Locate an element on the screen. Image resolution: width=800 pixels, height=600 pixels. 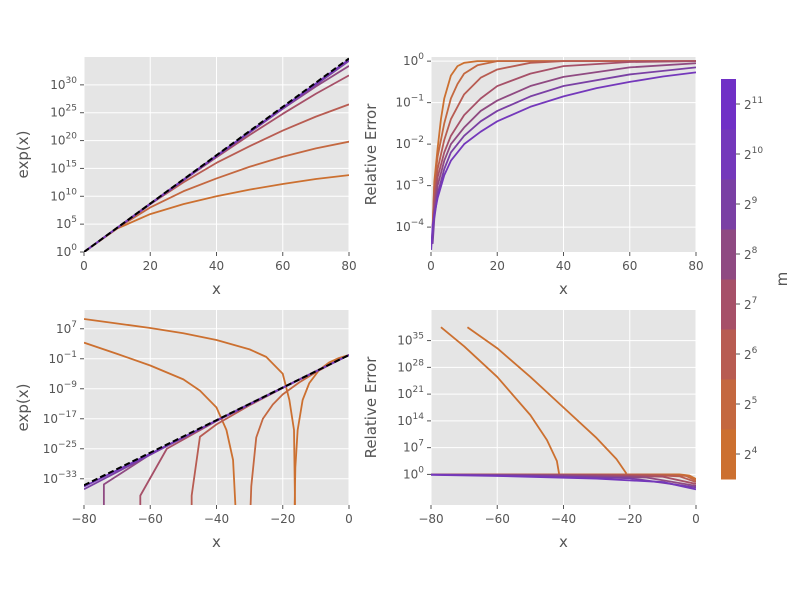
y-tick-label: 10⁻²⁵ is located at coordinates (60, 448).